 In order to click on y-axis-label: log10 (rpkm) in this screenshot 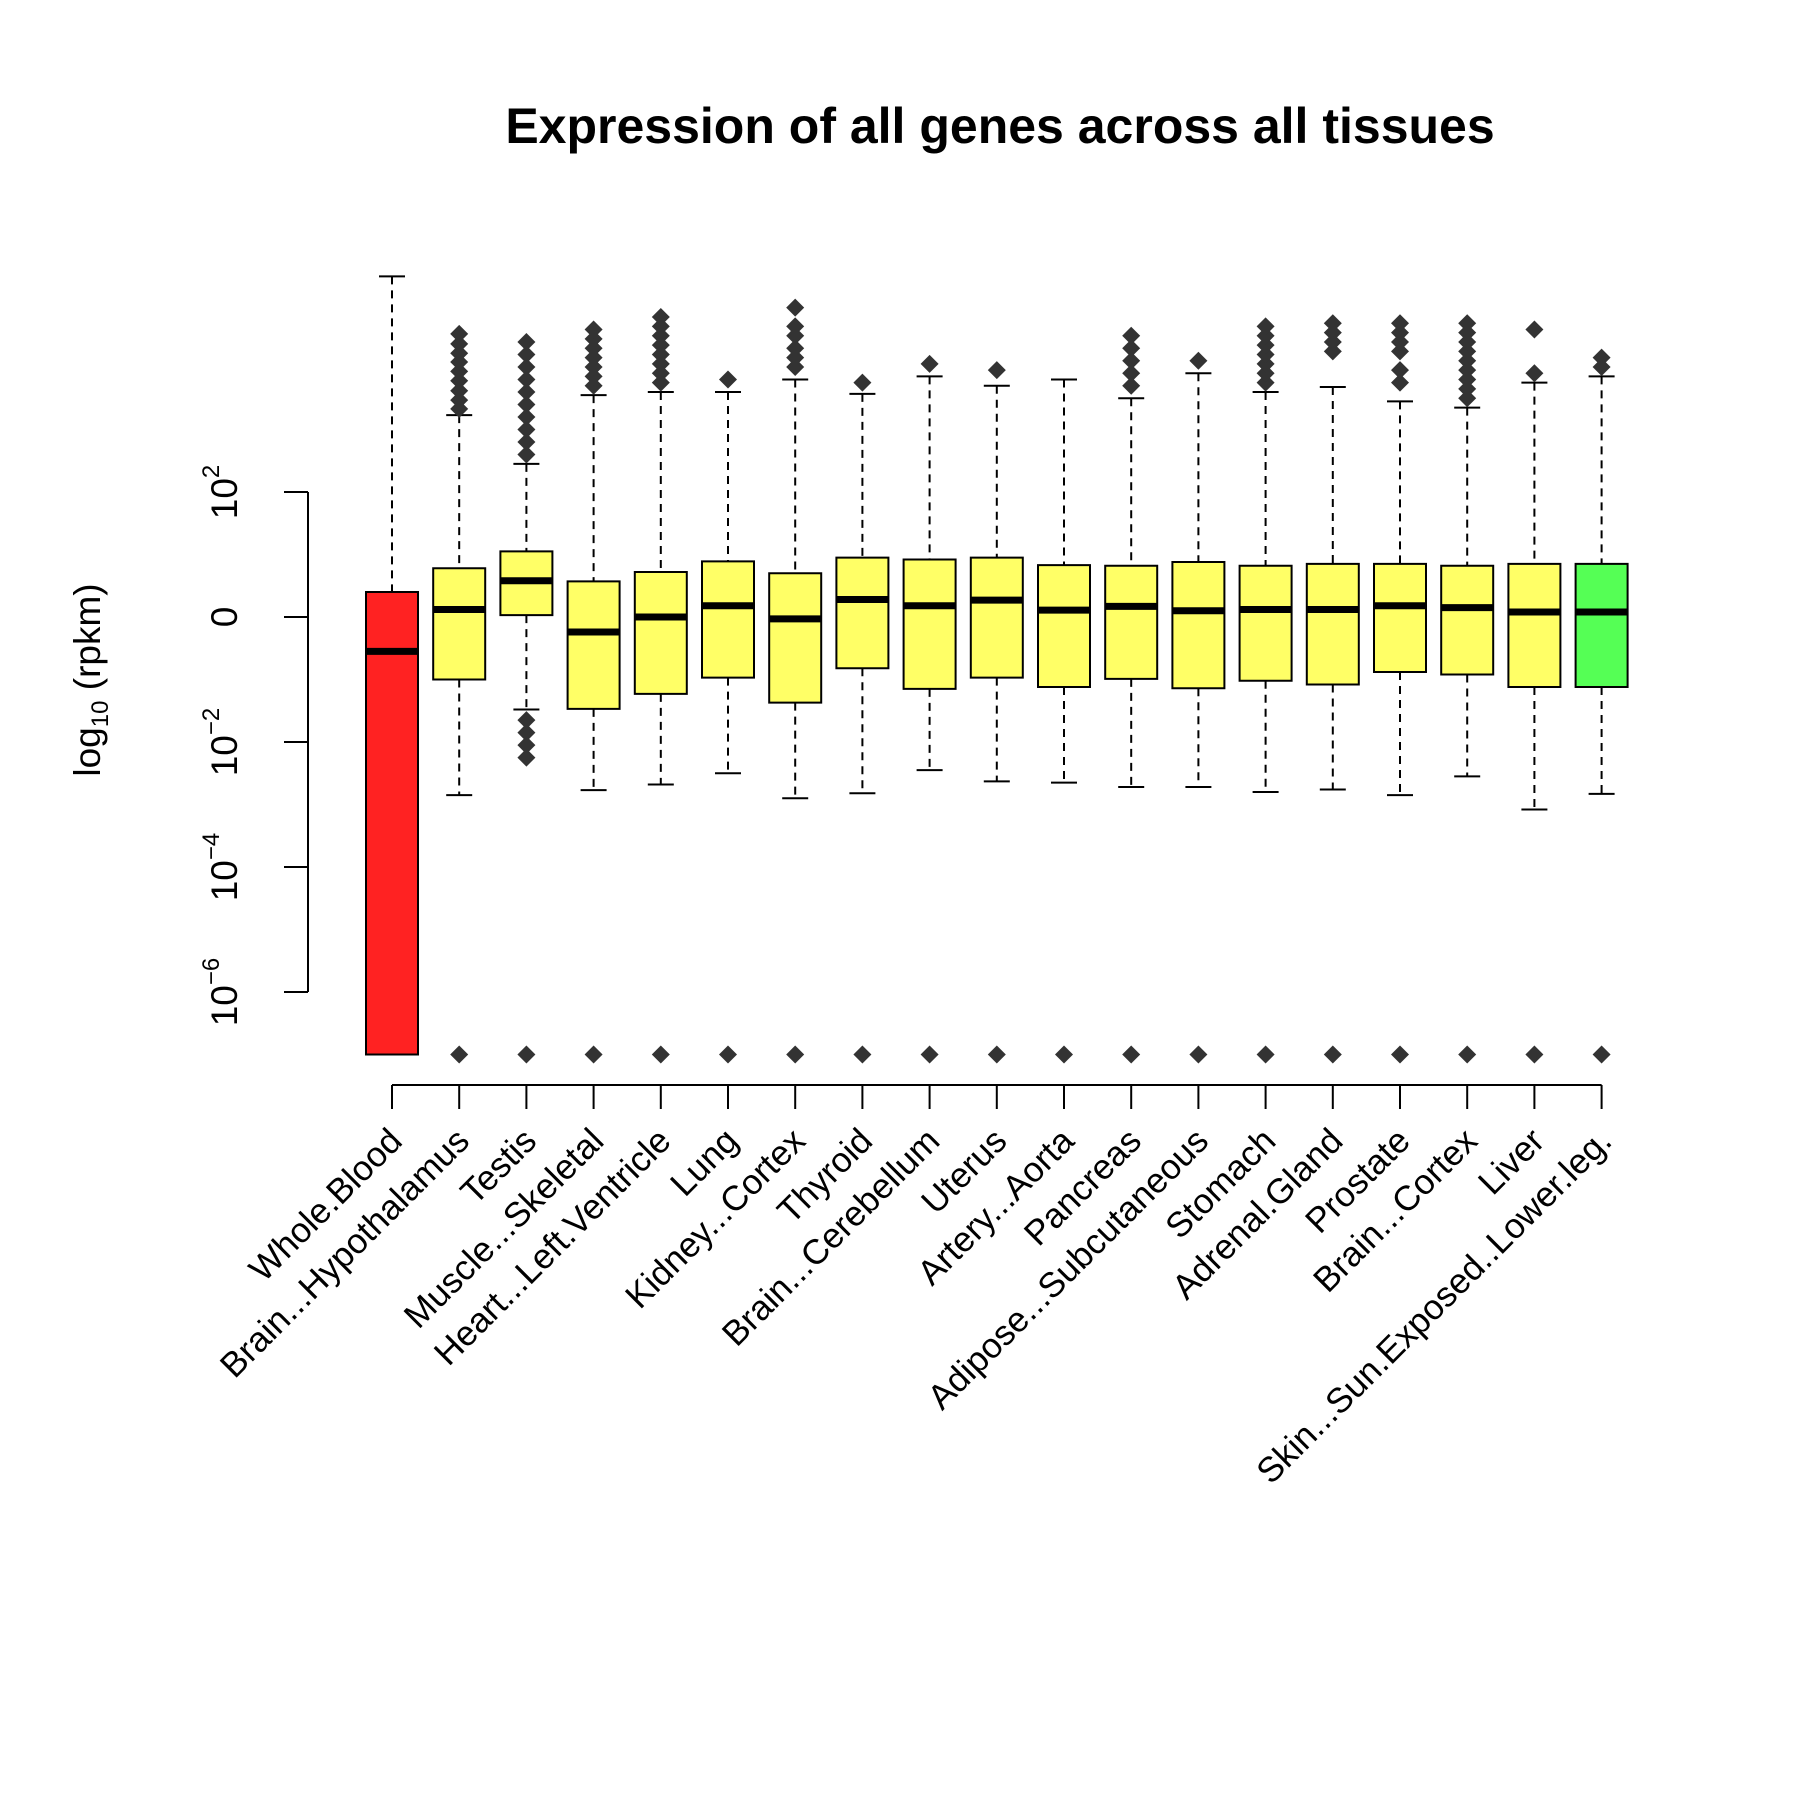, I will do `click(90, 679)`.